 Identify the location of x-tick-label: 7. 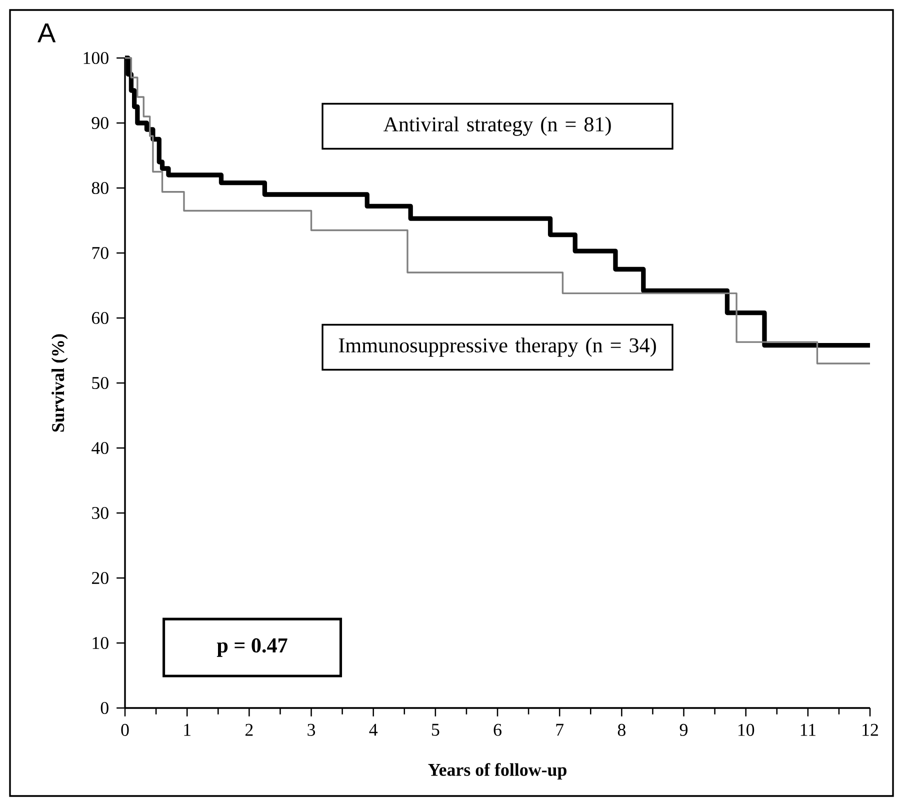
(560, 730).